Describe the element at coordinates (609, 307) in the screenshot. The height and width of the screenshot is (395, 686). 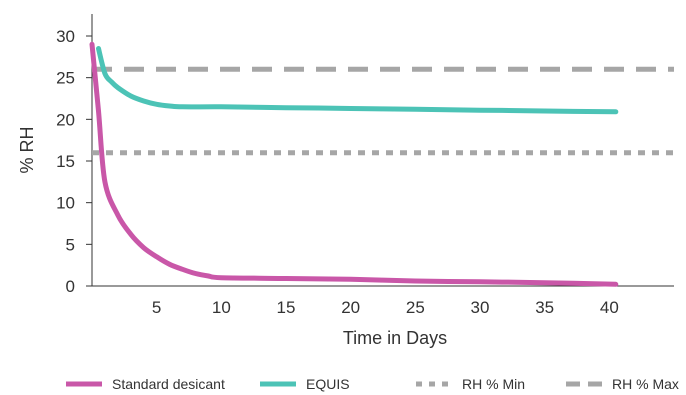
I see `x-tick-label: 40` at that location.